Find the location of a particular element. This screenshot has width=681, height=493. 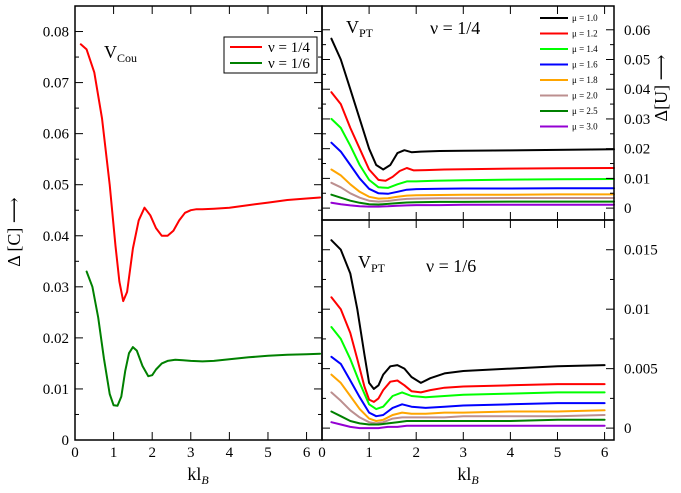

mu-legend-label-16: μ = 1.6 is located at coordinates (585, 65).